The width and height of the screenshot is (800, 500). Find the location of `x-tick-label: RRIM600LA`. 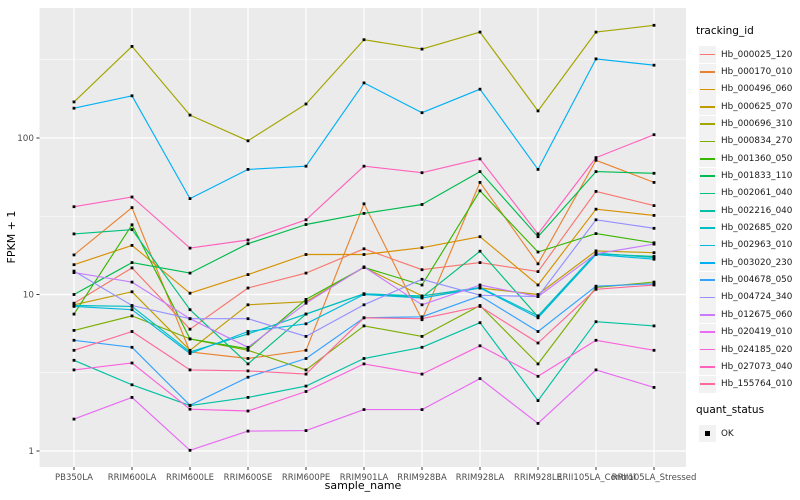

x-tick-label: RRIM600LA is located at coordinates (132, 478).